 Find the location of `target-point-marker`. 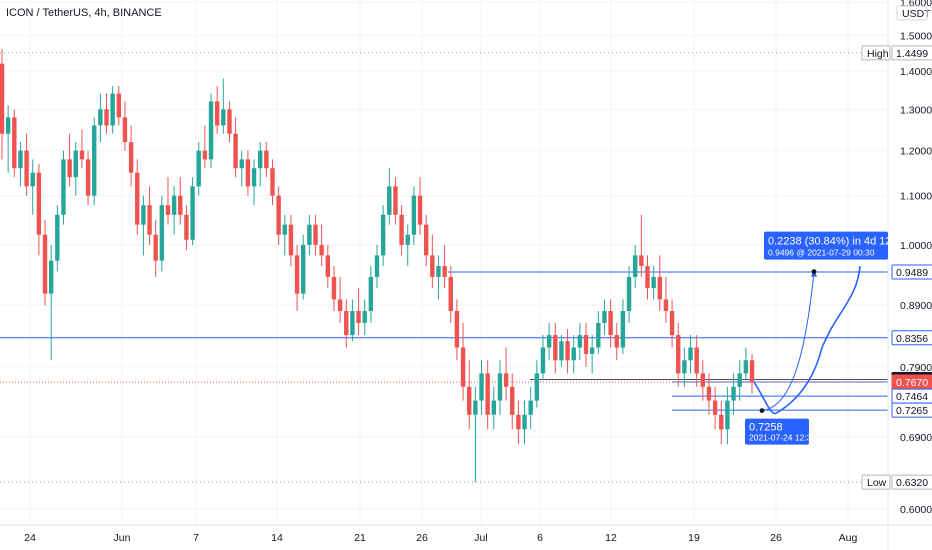

target-point-marker is located at coordinates (814, 272).